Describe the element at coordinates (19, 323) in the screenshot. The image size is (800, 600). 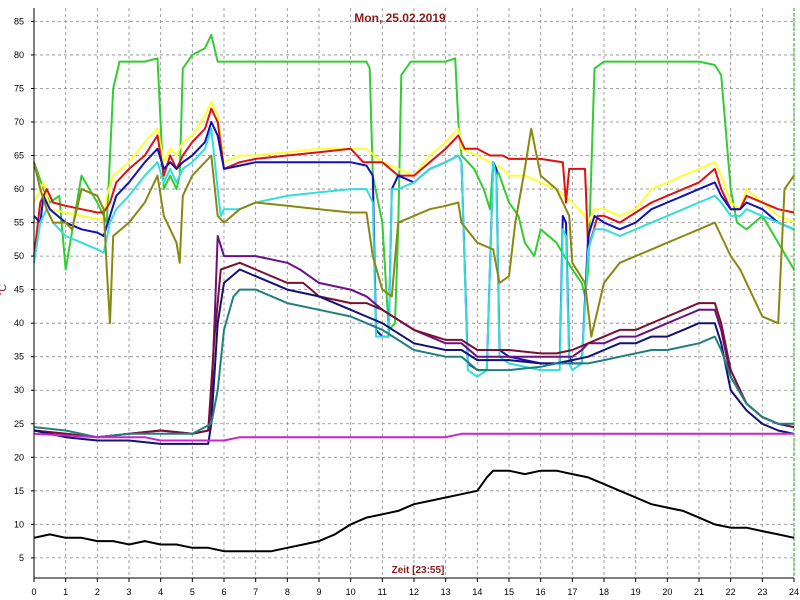
I see `y-tick-label: 40` at that location.